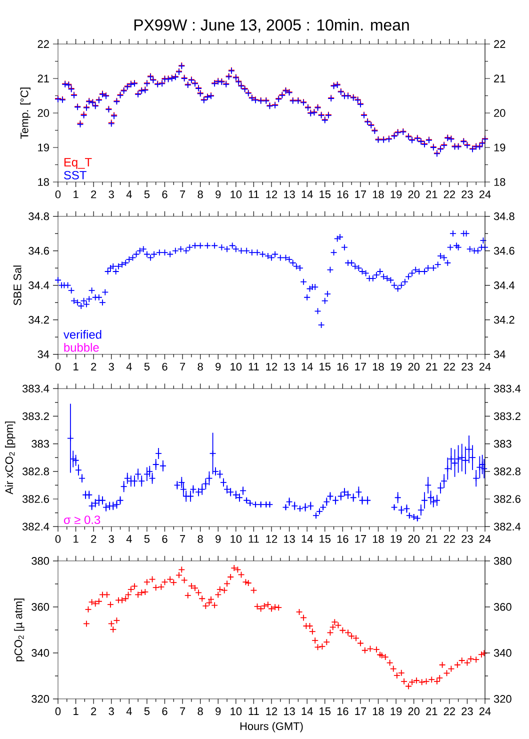  Describe the element at coordinates (504, 216) in the screenshot. I see `y2-tick-label: 34.8` at that location.